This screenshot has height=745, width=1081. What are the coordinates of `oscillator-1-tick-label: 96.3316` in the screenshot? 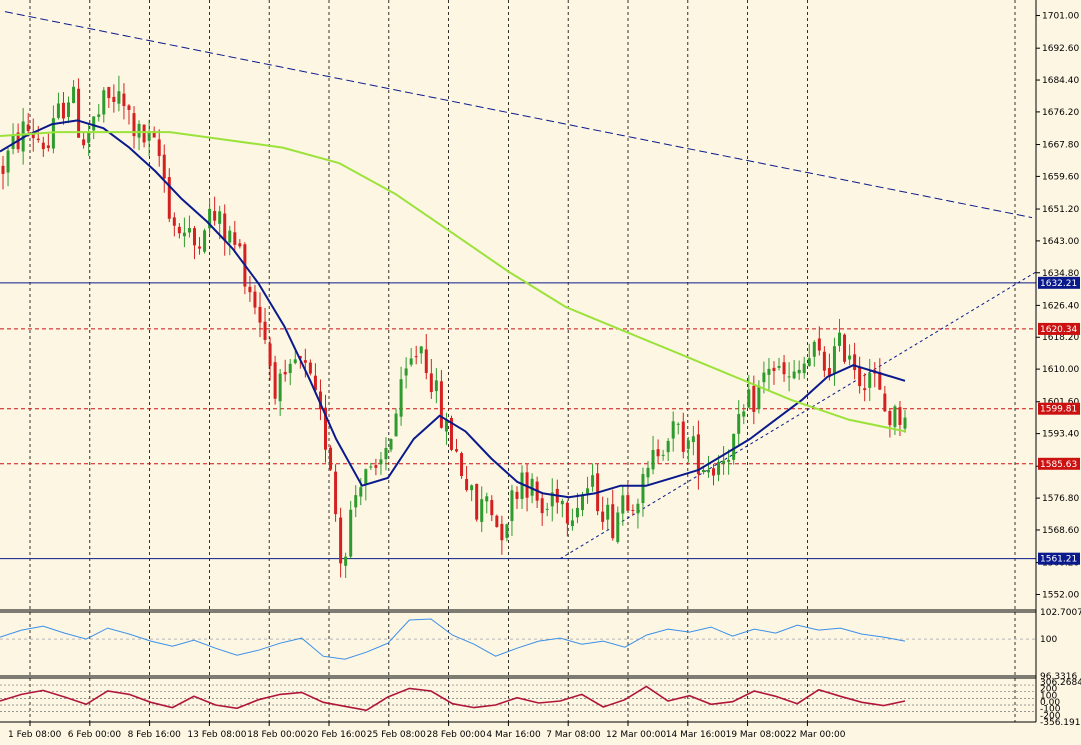 It's located at (1058, 677).